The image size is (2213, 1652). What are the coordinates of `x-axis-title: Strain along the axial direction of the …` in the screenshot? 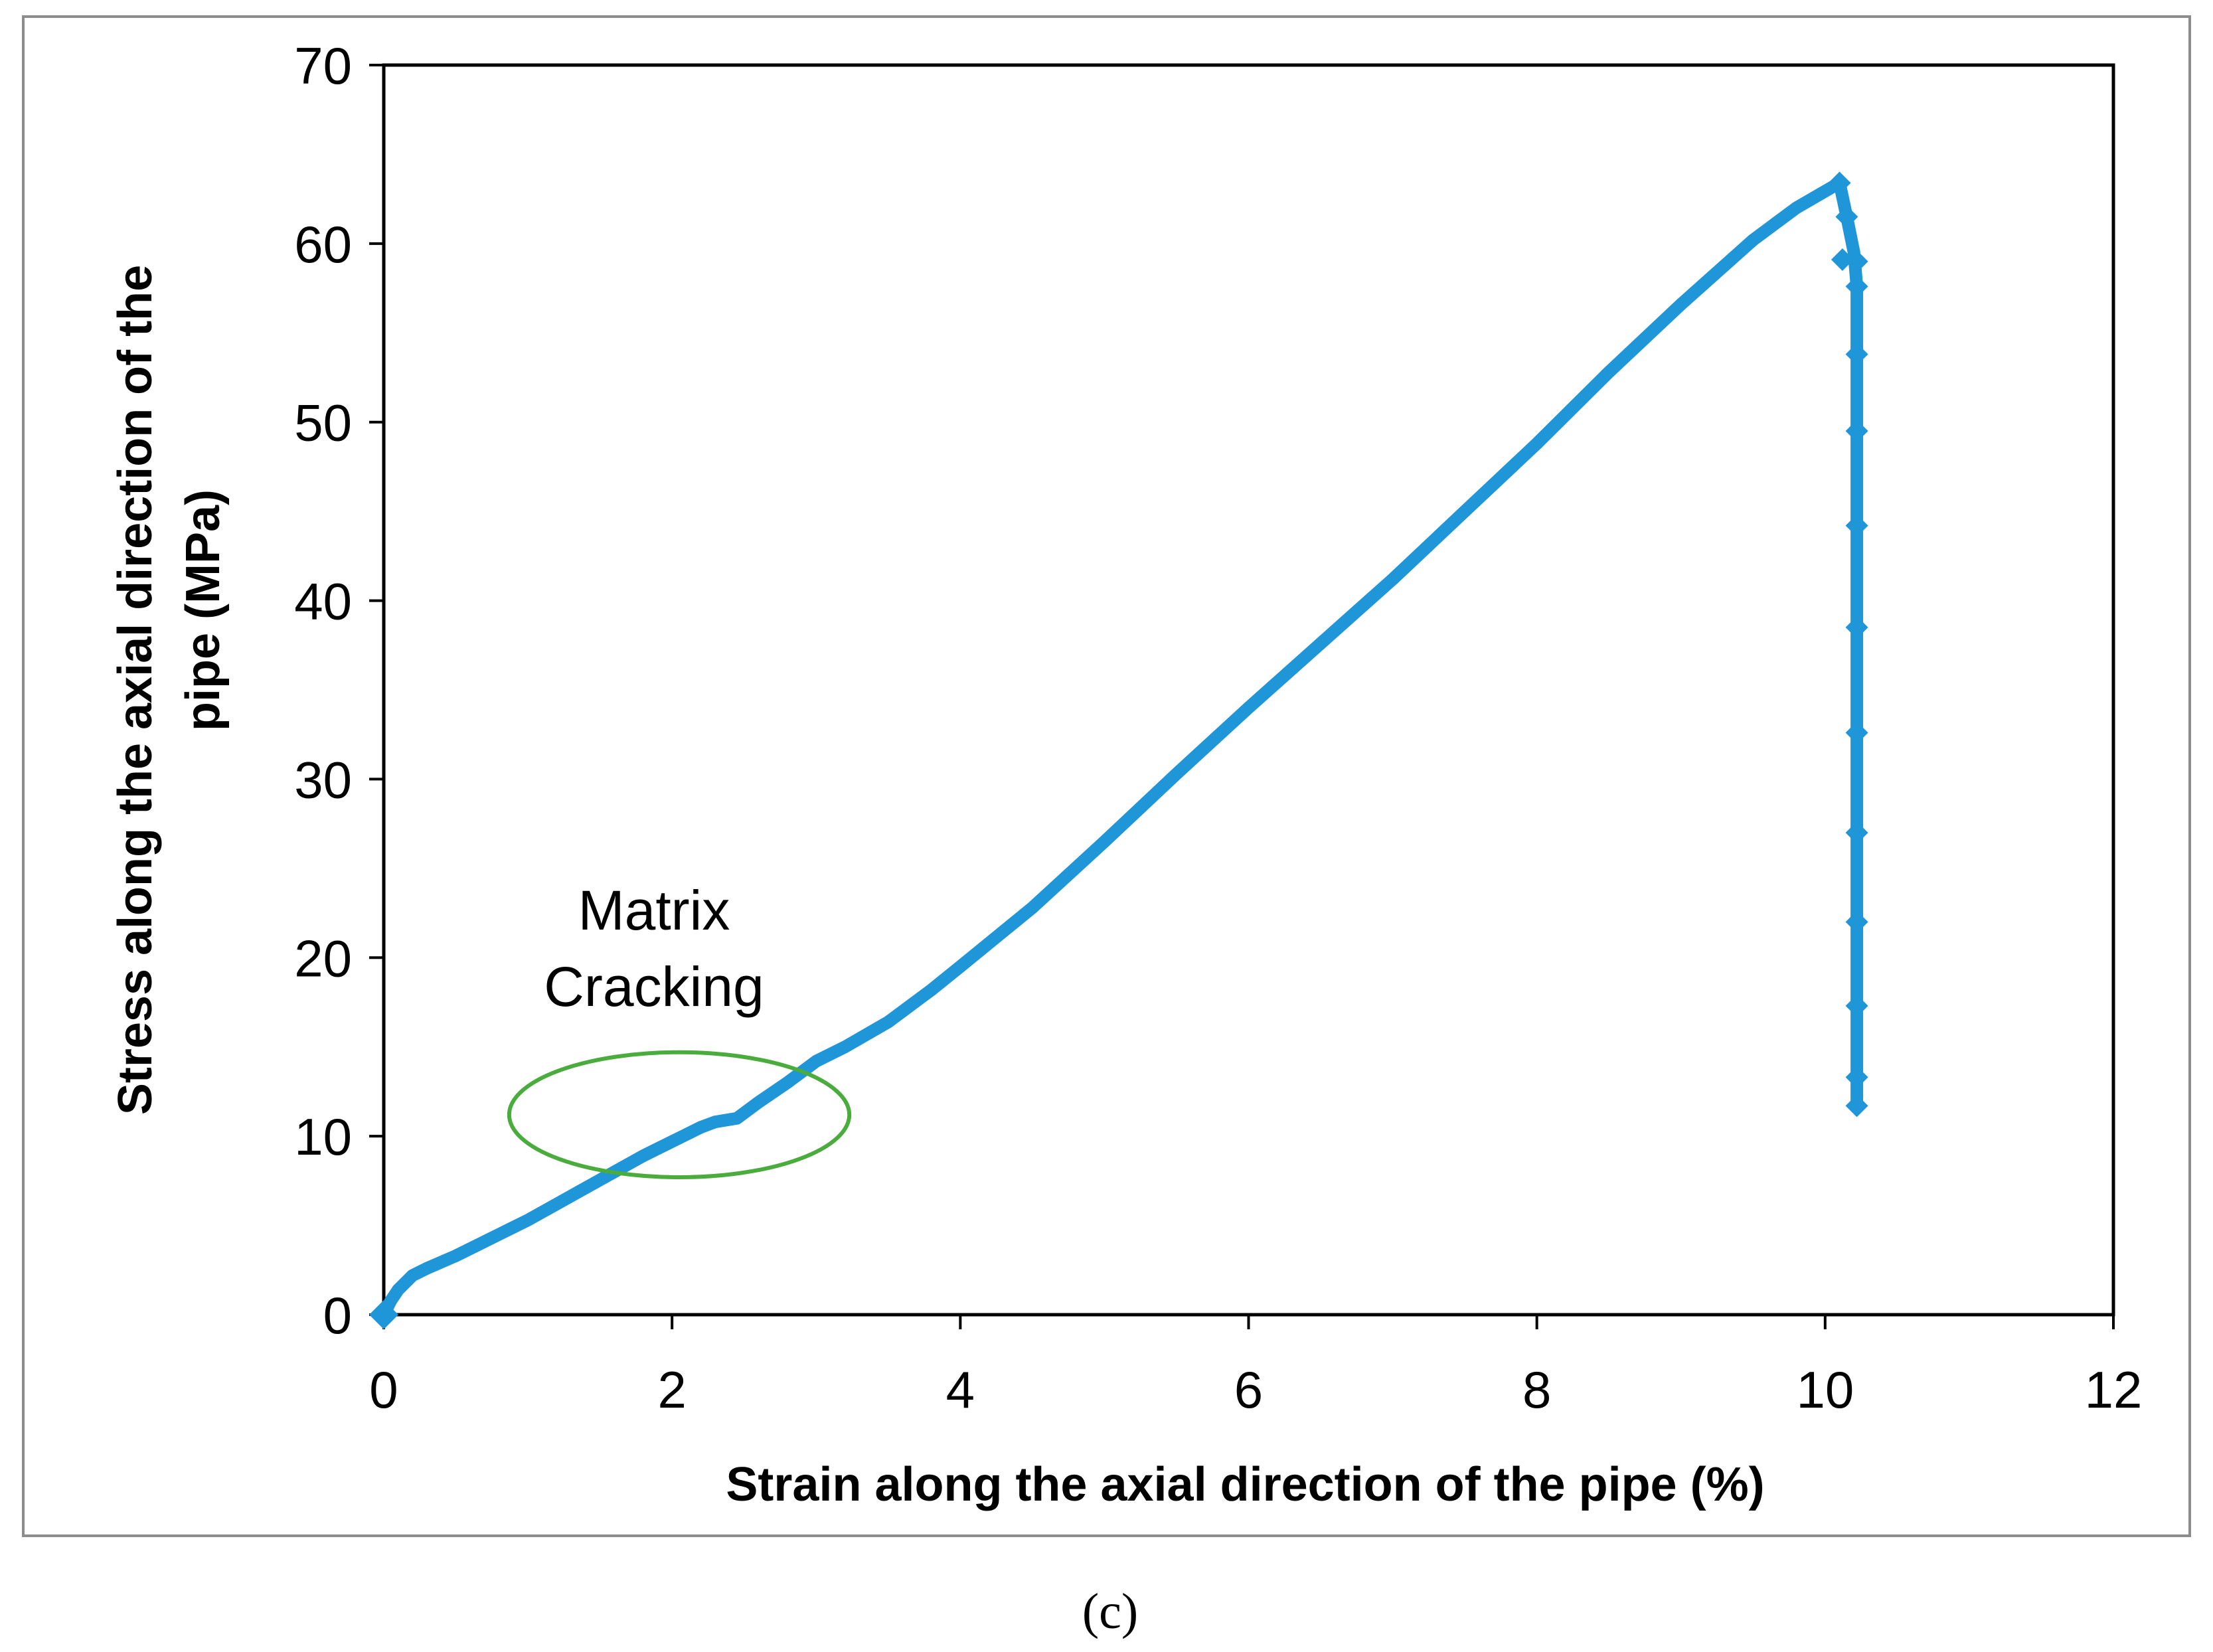 It's located at (1245, 1485).